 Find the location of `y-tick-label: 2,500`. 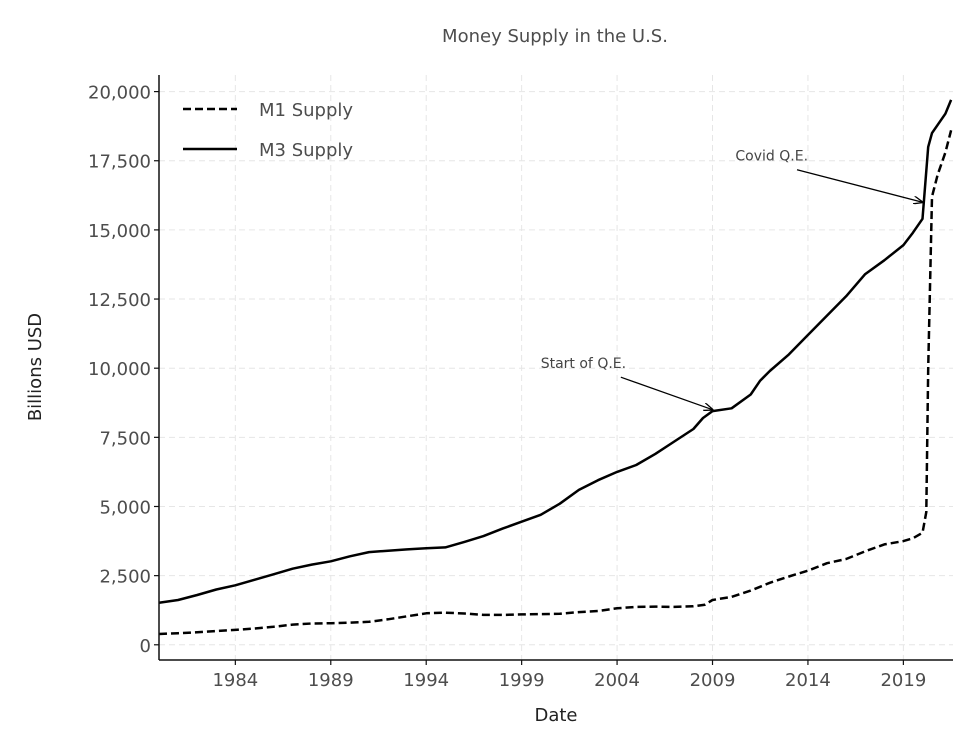

y-tick-label: 2,500 is located at coordinates (125, 577).